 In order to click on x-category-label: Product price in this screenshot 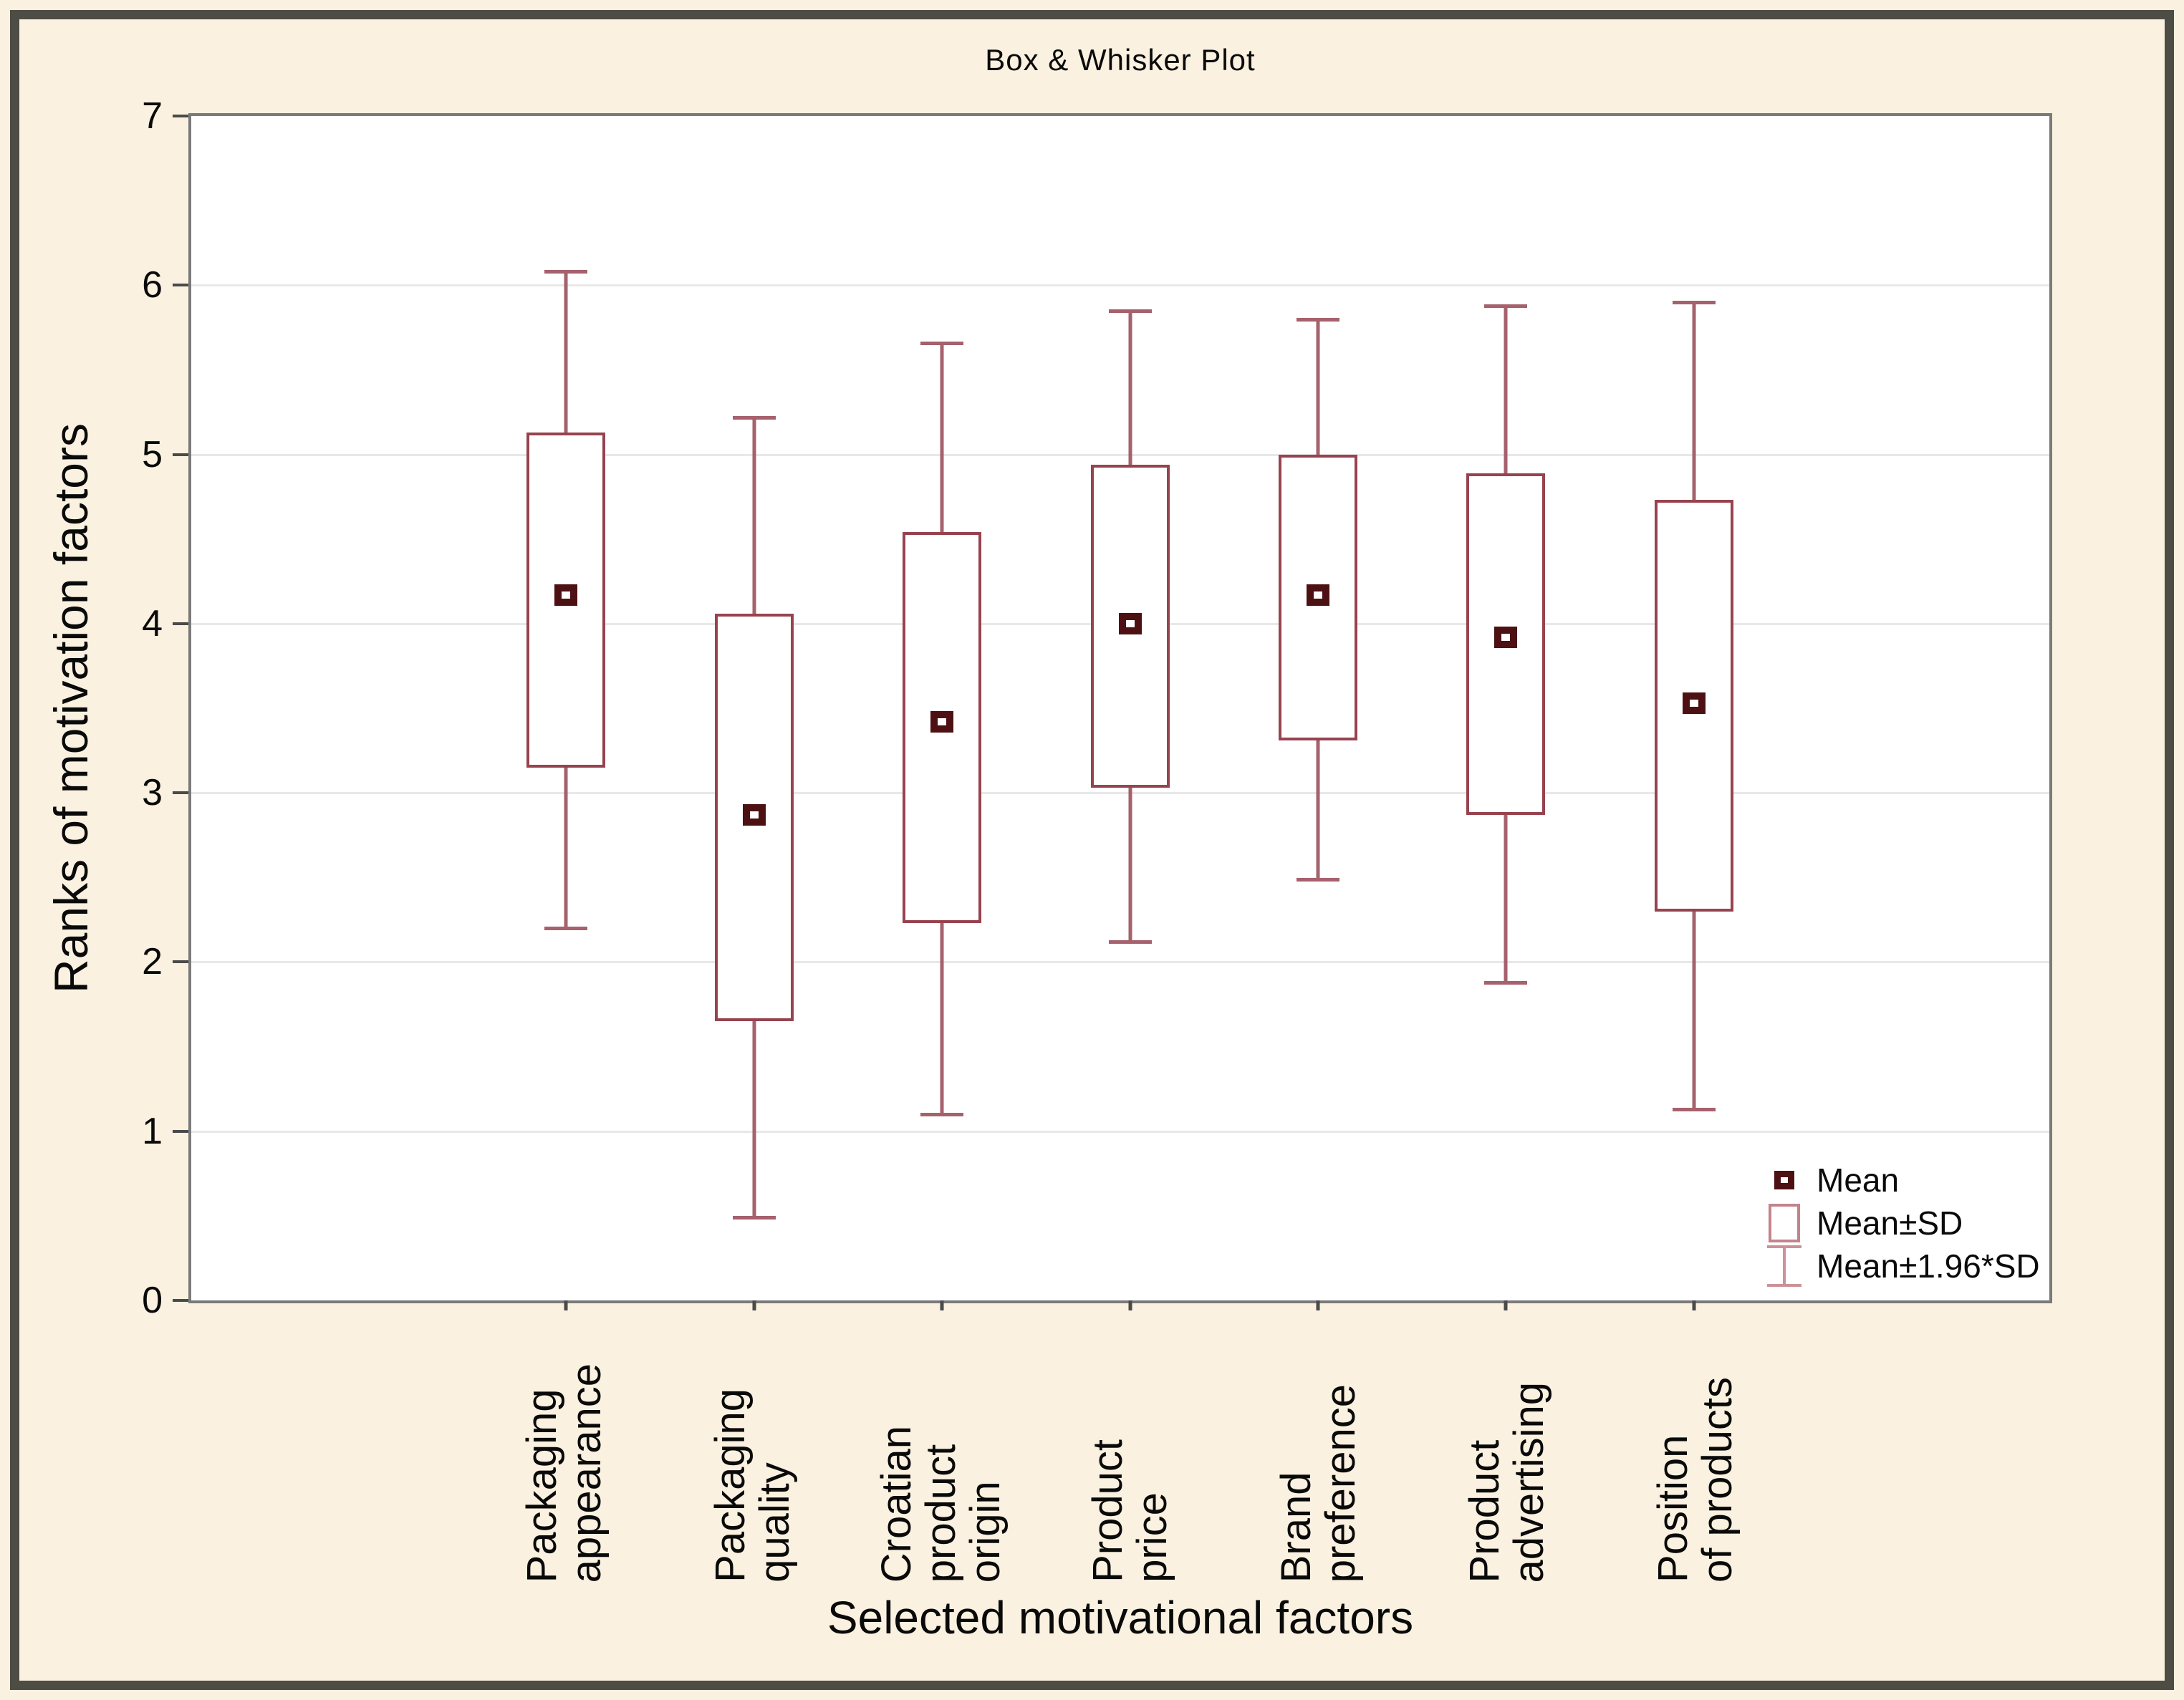, I will do `click(1129, 1511)`.